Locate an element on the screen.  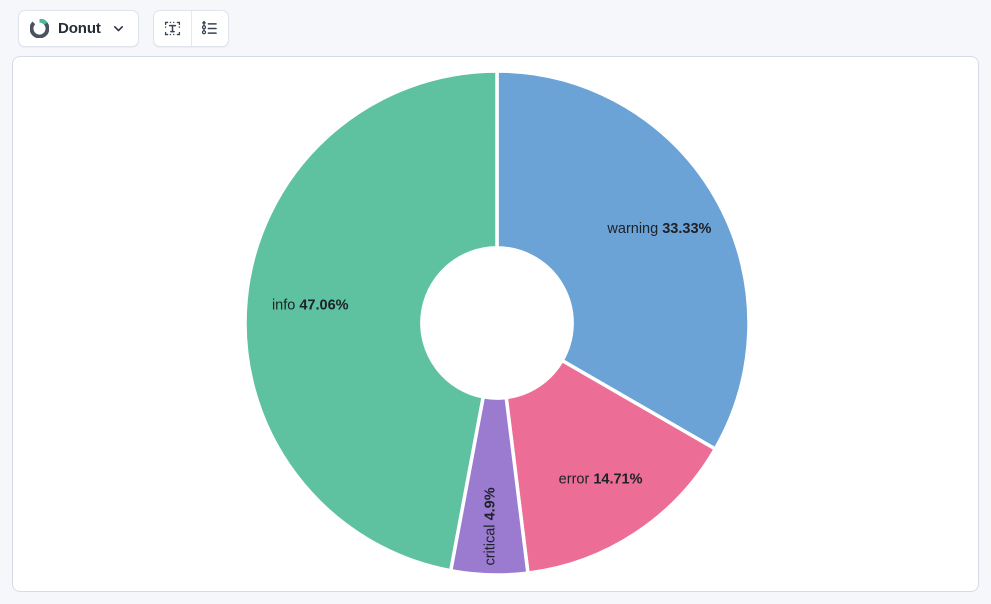
slice-label-value: 47.06% is located at coordinates (323, 306).